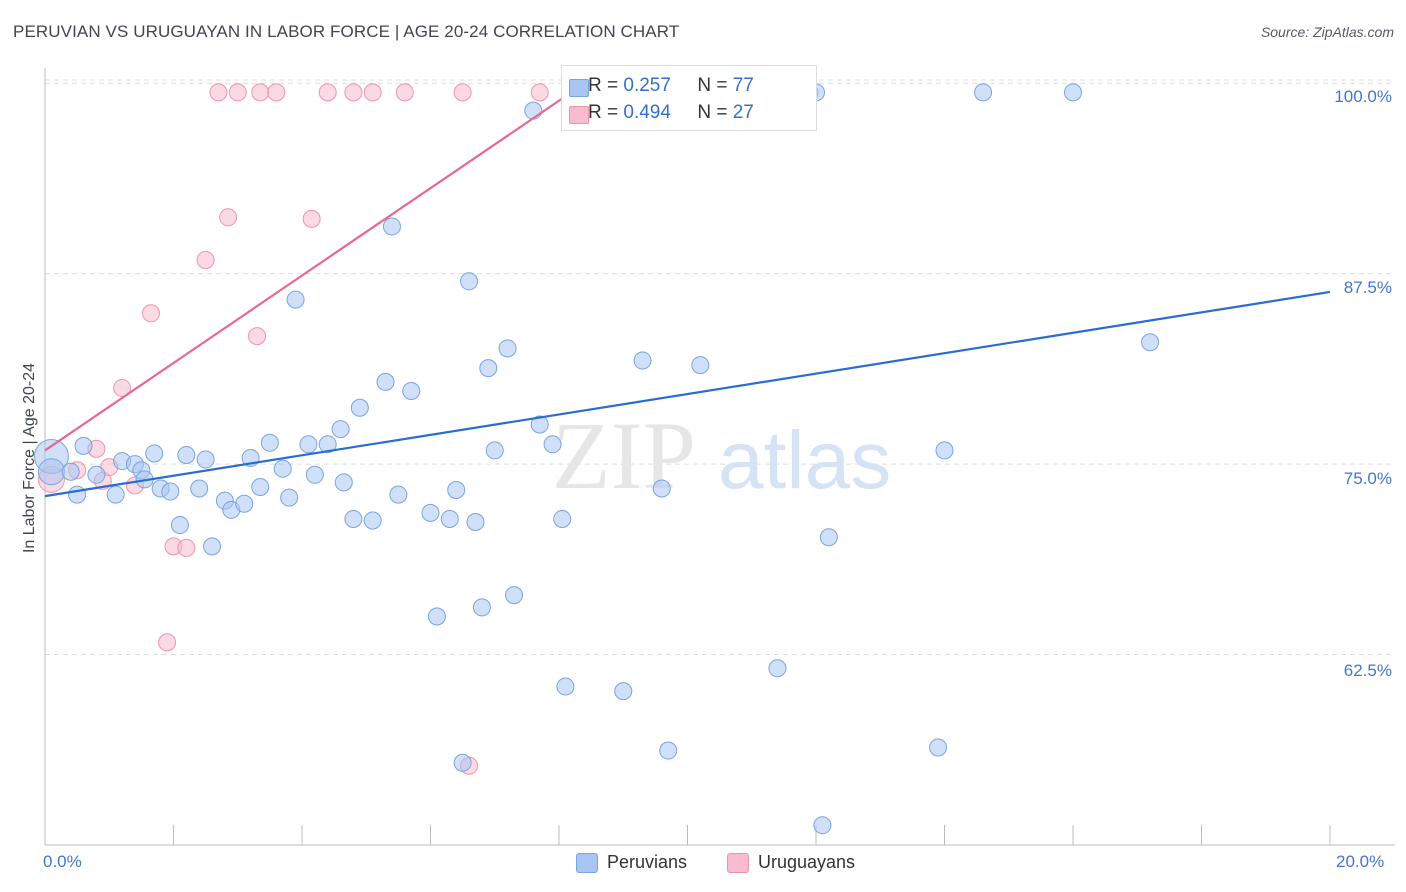 The height and width of the screenshot is (892, 1406). Describe the element at coordinates (1327, 32) in the screenshot. I see `source-credit: Source: ZipAtlas.com` at that location.